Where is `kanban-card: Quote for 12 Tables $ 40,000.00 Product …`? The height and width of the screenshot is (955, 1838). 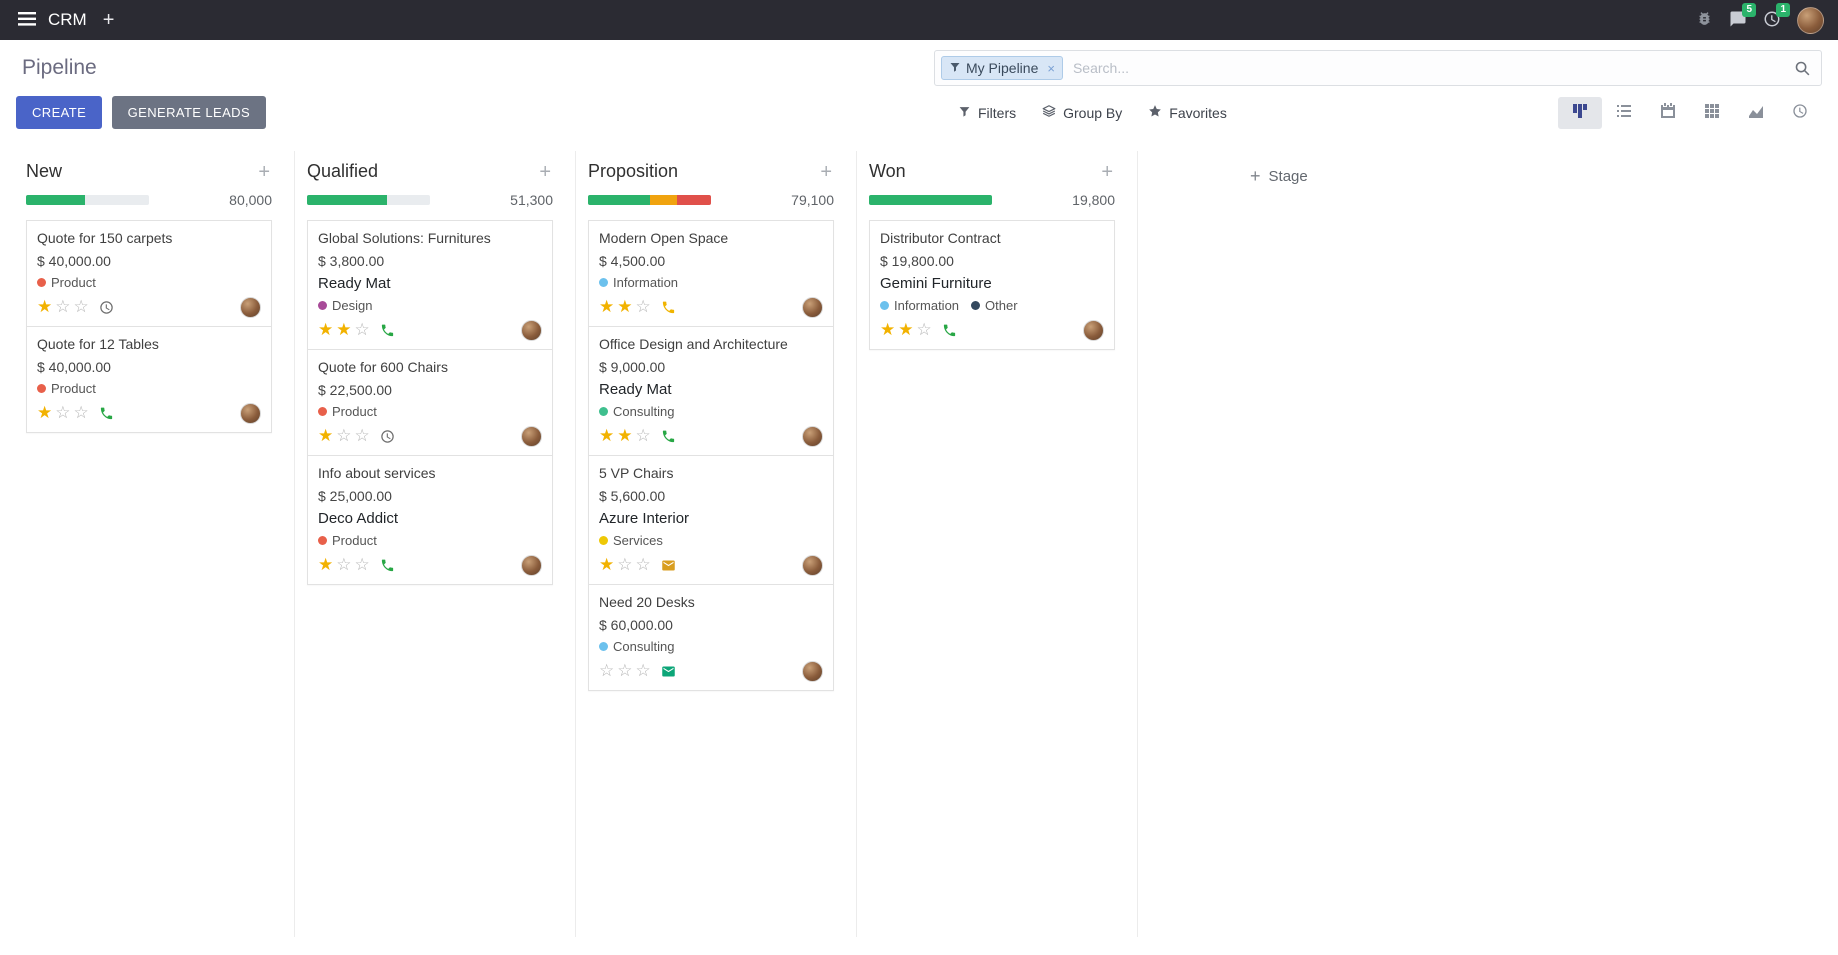 kanban-card: Quote for 12 Tables $ 40,000.00 Product … is located at coordinates (149, 379).